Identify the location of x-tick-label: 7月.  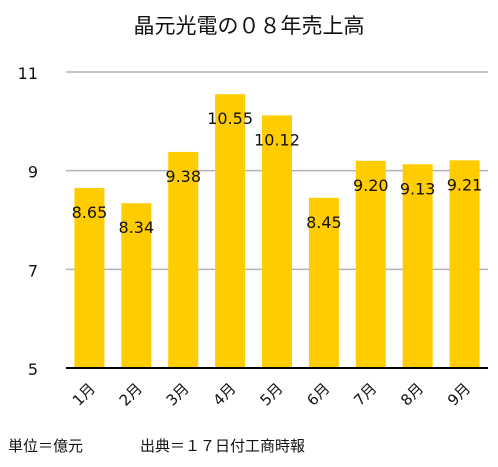
(365, 394).